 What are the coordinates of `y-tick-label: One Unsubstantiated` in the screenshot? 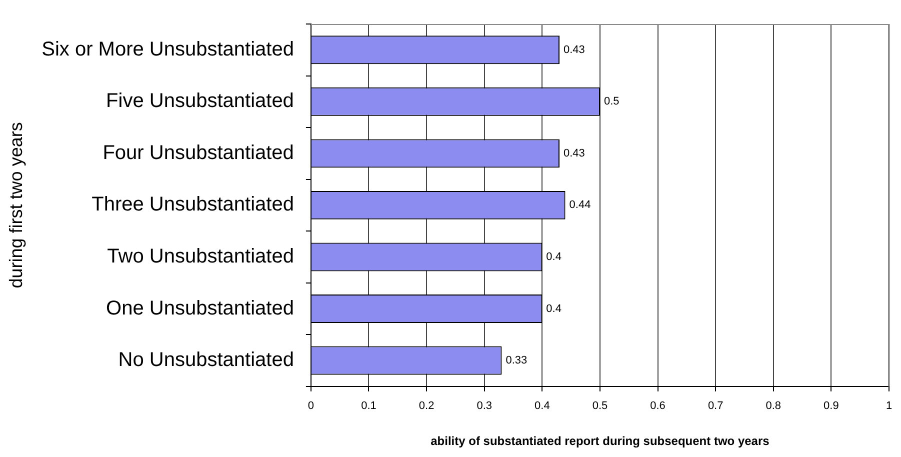 It's located at (200, 308).